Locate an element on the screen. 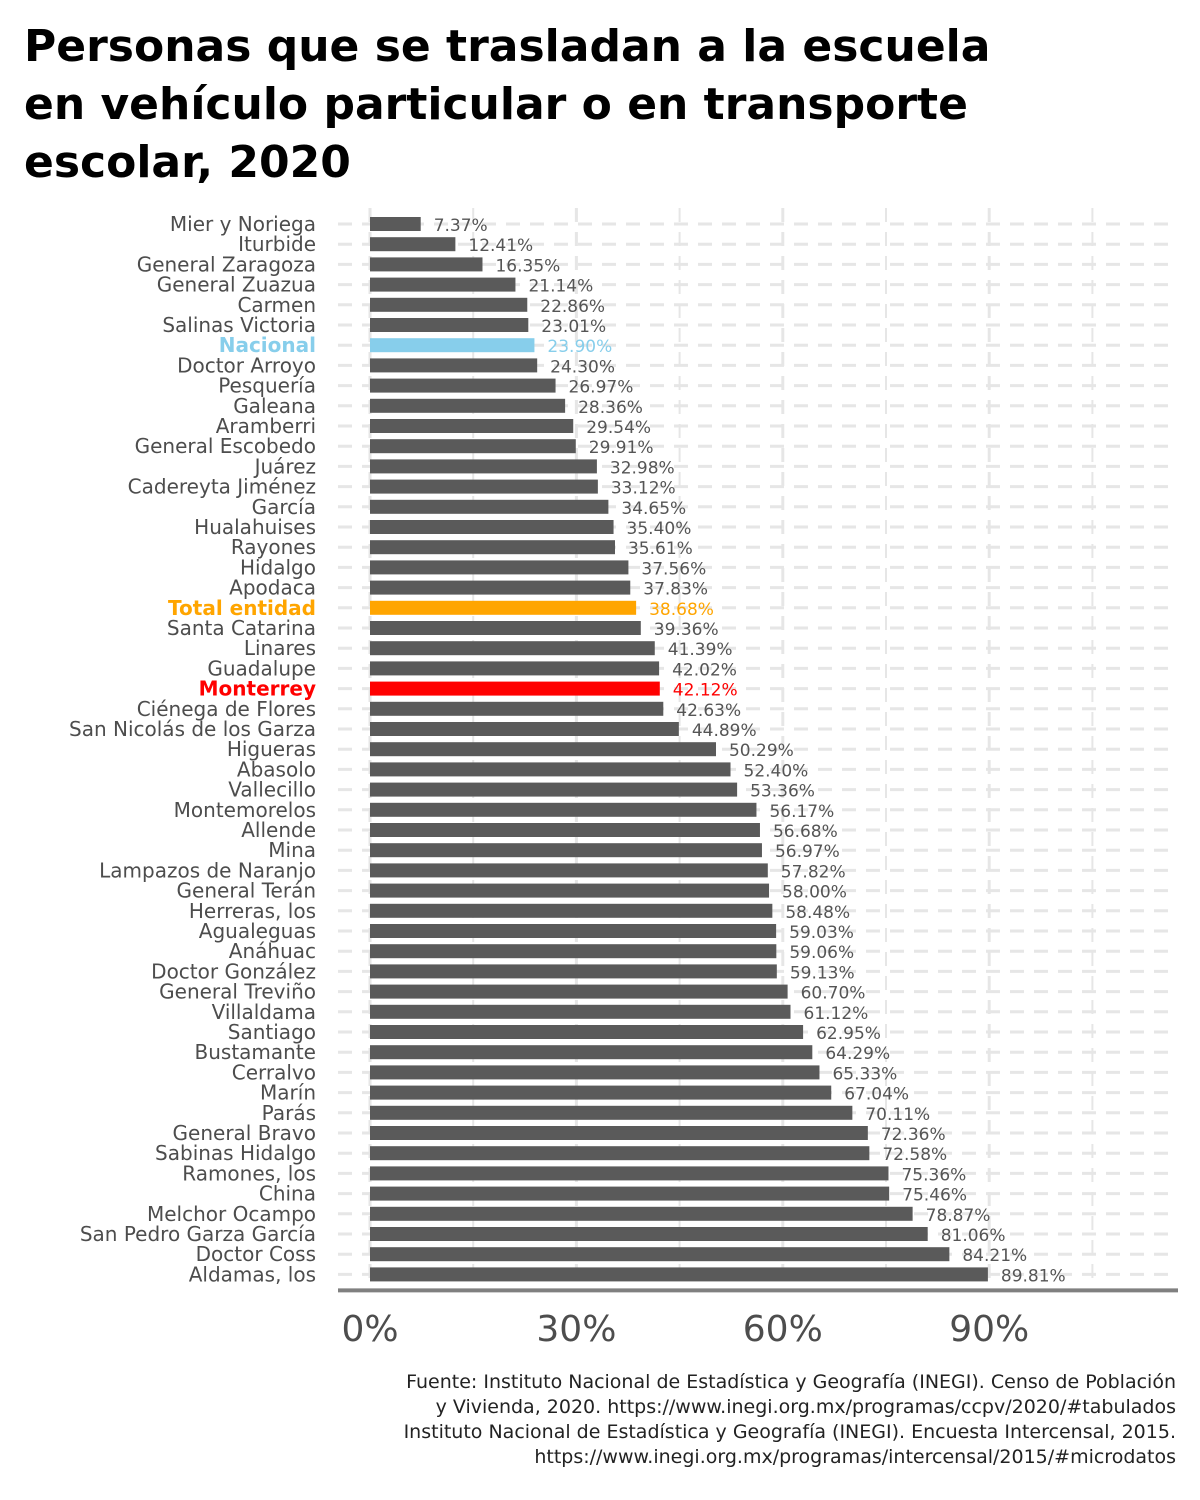 The width and height of the screenshot is (1200, 1500). value-label: 60.70% is located at coordinates (833, 994).